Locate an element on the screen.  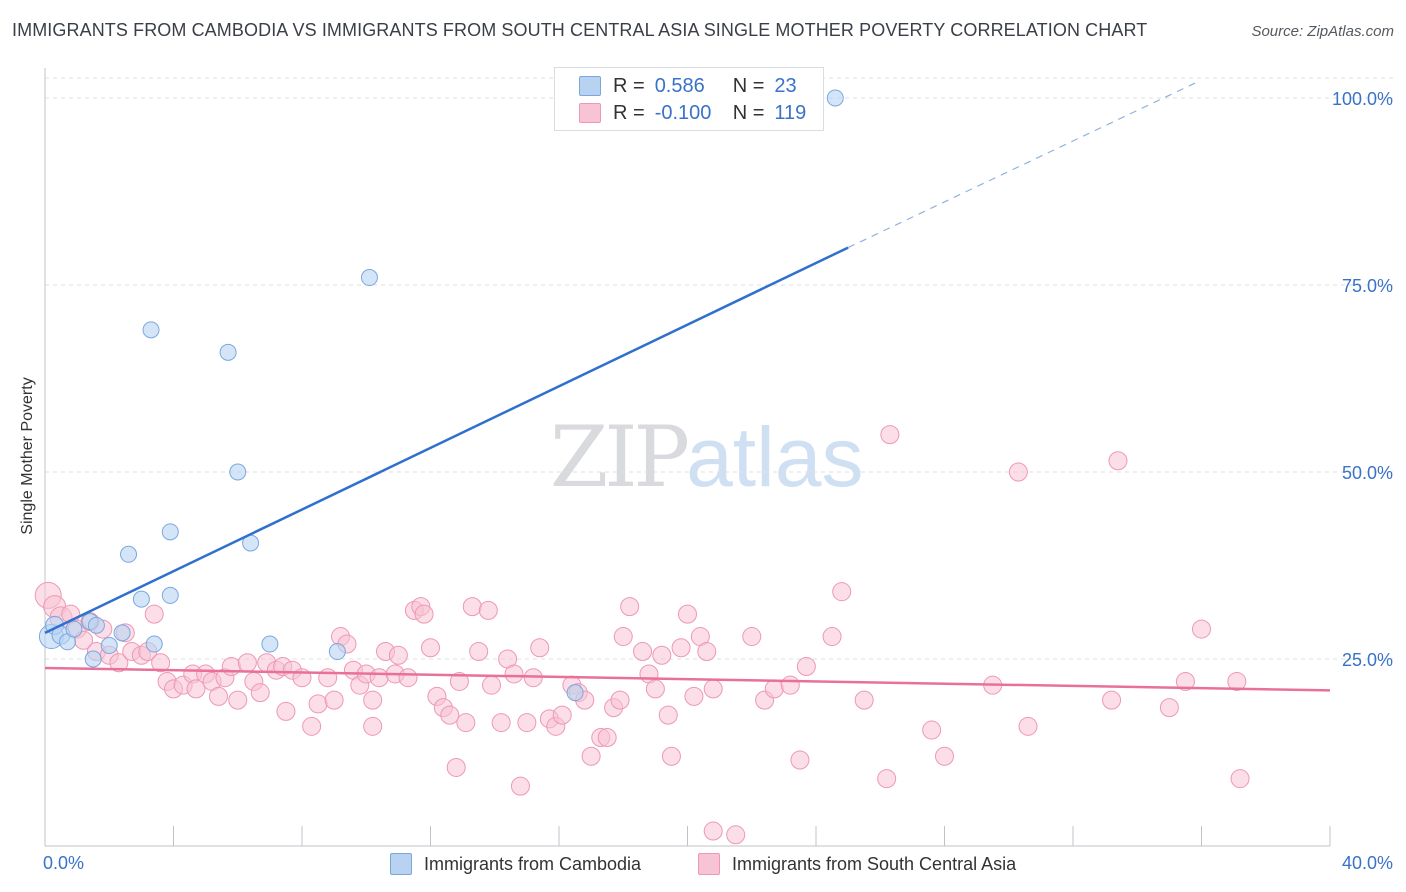
watermark-zip: ZIP is located at coordinates (620, 457).